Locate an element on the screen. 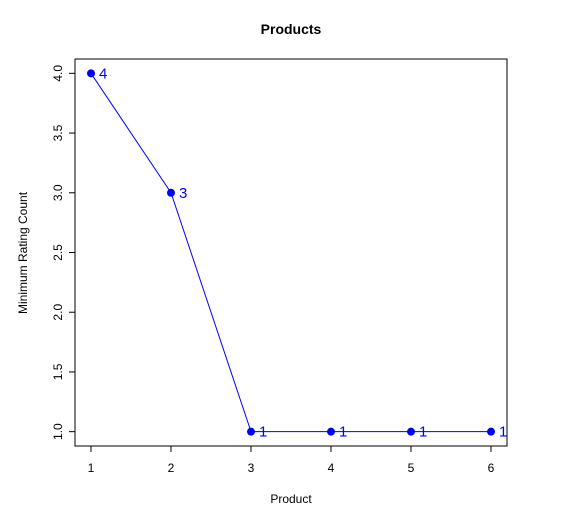 The width and height of the screenshot is (566, 530). x-tick-label: 6 is located at coordinates (491, 468).